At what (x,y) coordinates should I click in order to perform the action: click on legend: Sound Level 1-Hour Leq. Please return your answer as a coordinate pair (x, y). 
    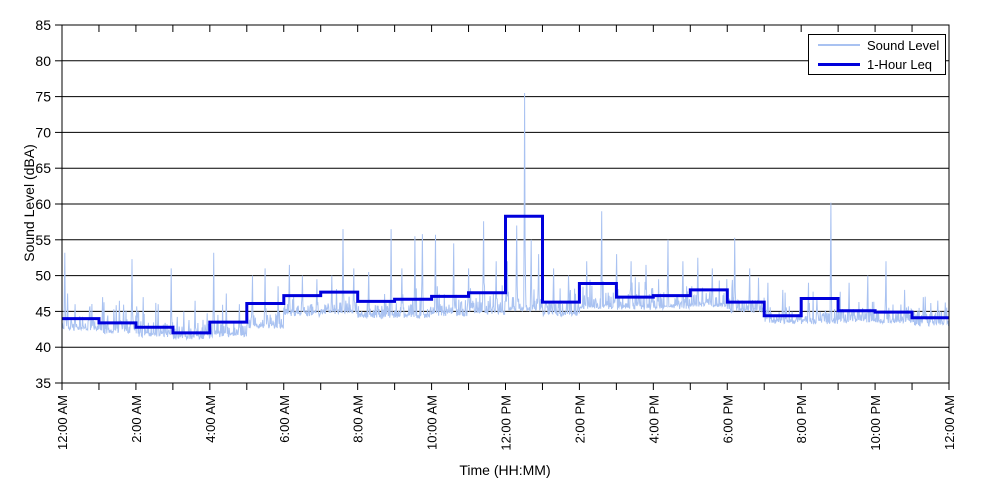
    Looking at the image, I should click on (877, 54).